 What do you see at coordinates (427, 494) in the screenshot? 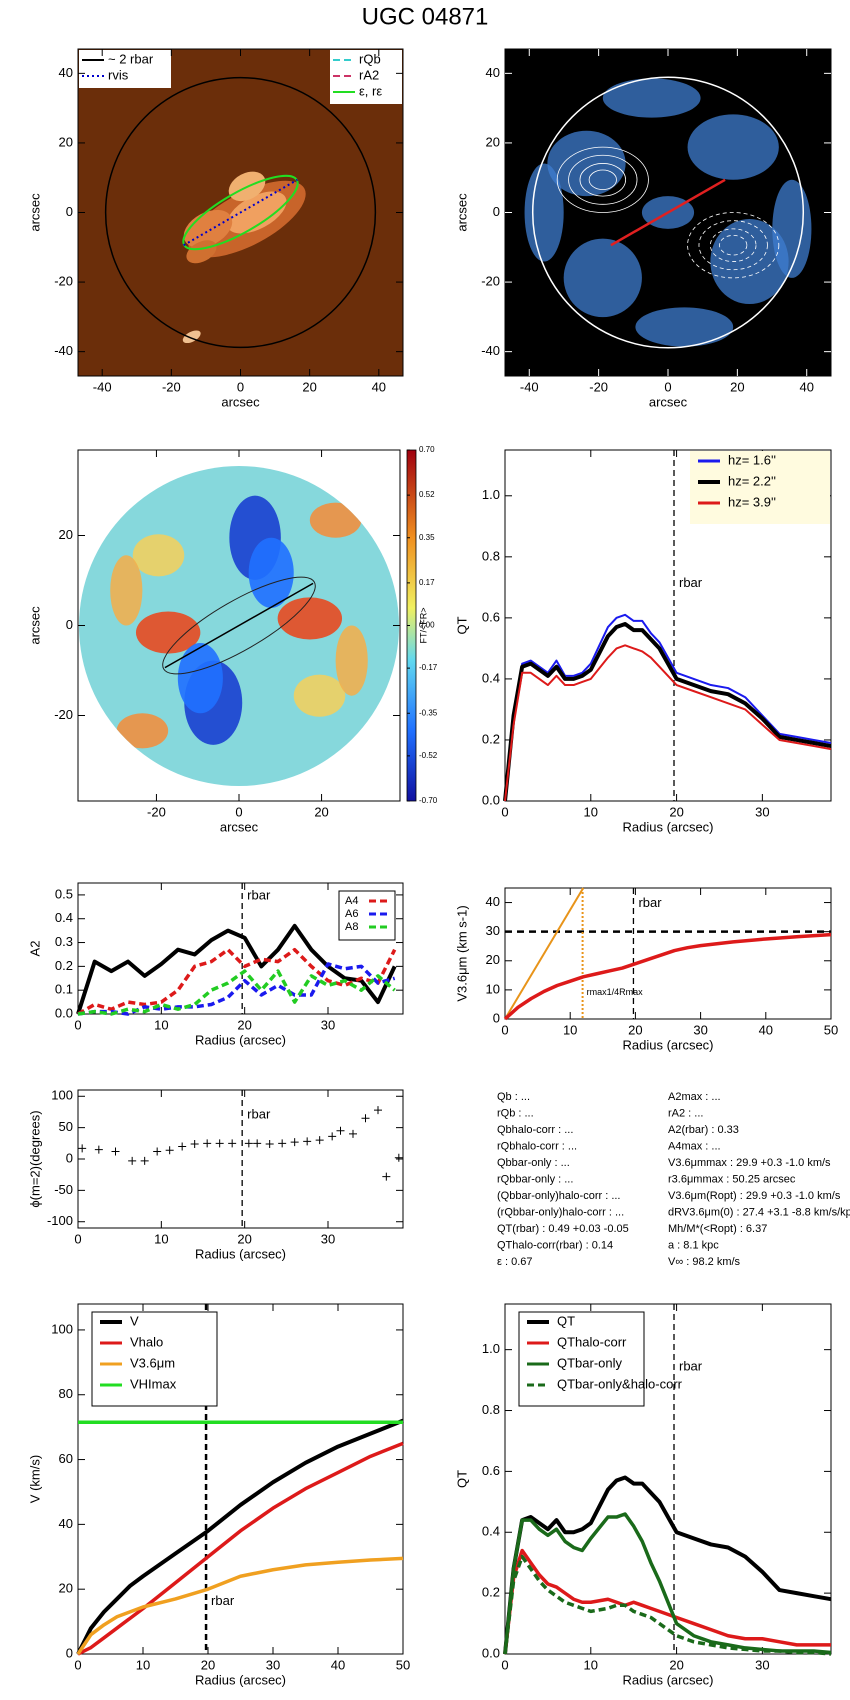
I see `colorbar-tick-label: 0.52` at bounding box center [427, 494].